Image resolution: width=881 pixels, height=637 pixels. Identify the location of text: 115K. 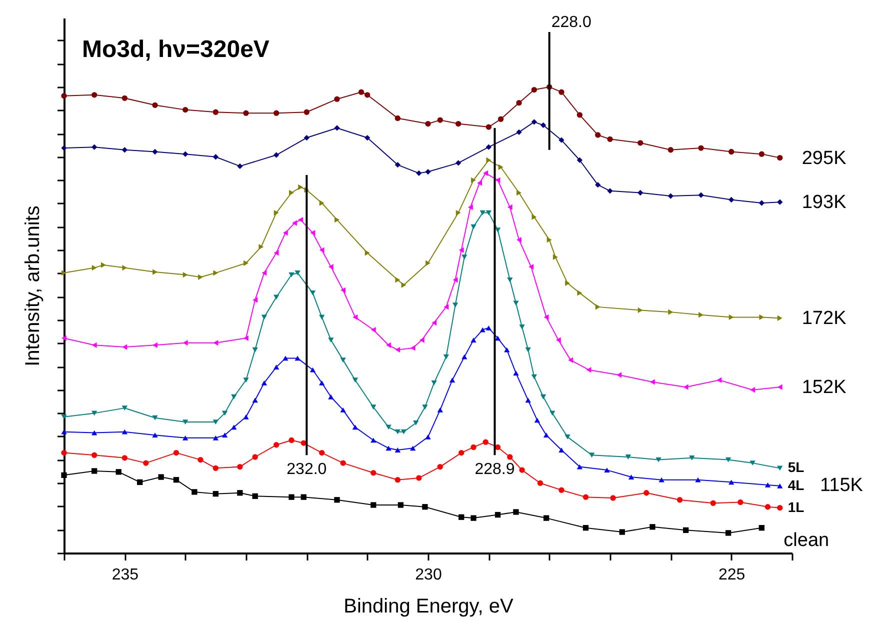
(842, 485).